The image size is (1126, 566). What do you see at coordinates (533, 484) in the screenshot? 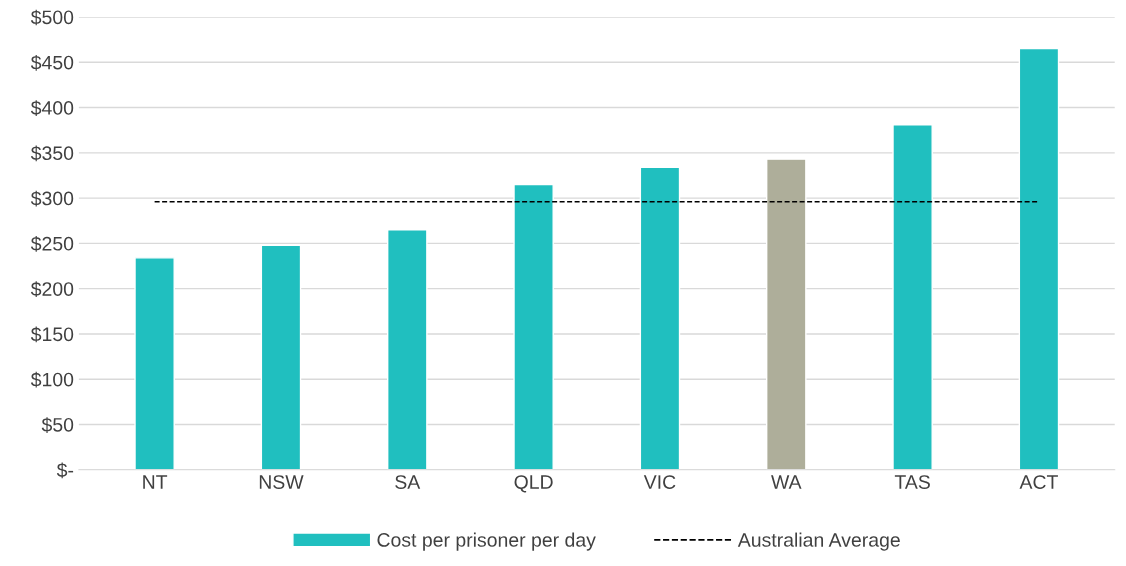
I see `x-tick-label: QLD` at bounding box center [533, 484].